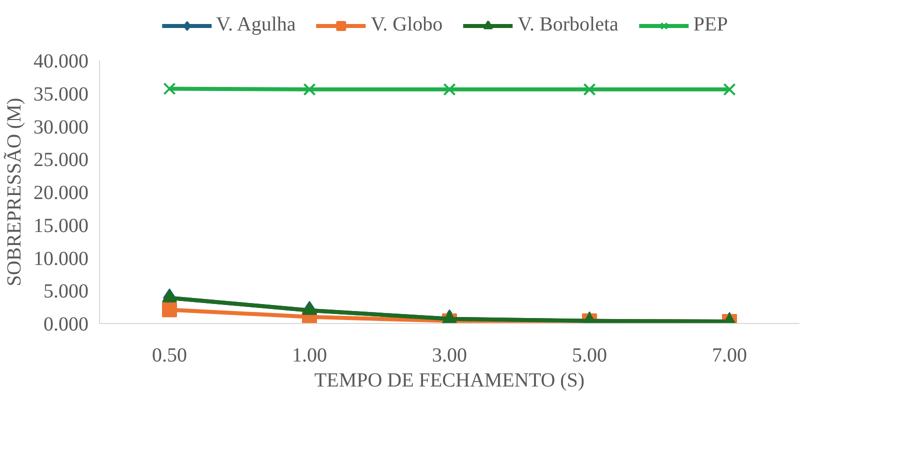 This screenshot has width=909, height=454. Describe the element at coordinates (61, 61) in the screenshot. I see `y-tick-label: 40.000` at that location.